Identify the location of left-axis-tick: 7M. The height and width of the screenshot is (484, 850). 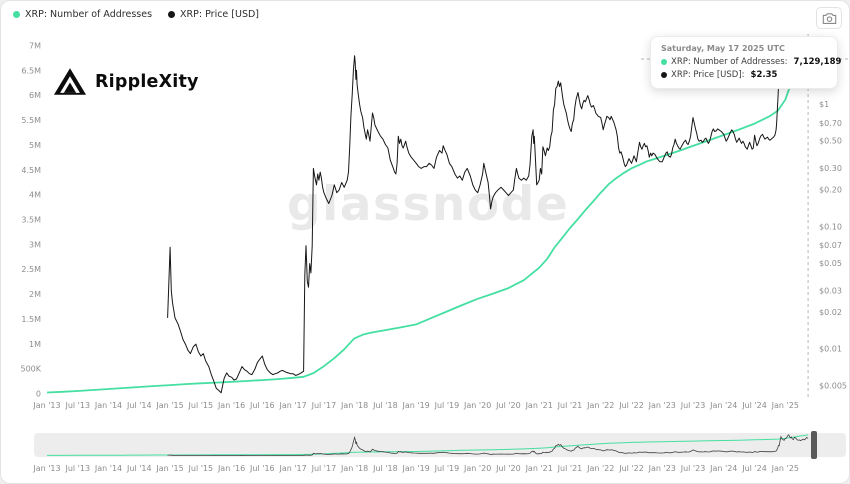
(35, 46).